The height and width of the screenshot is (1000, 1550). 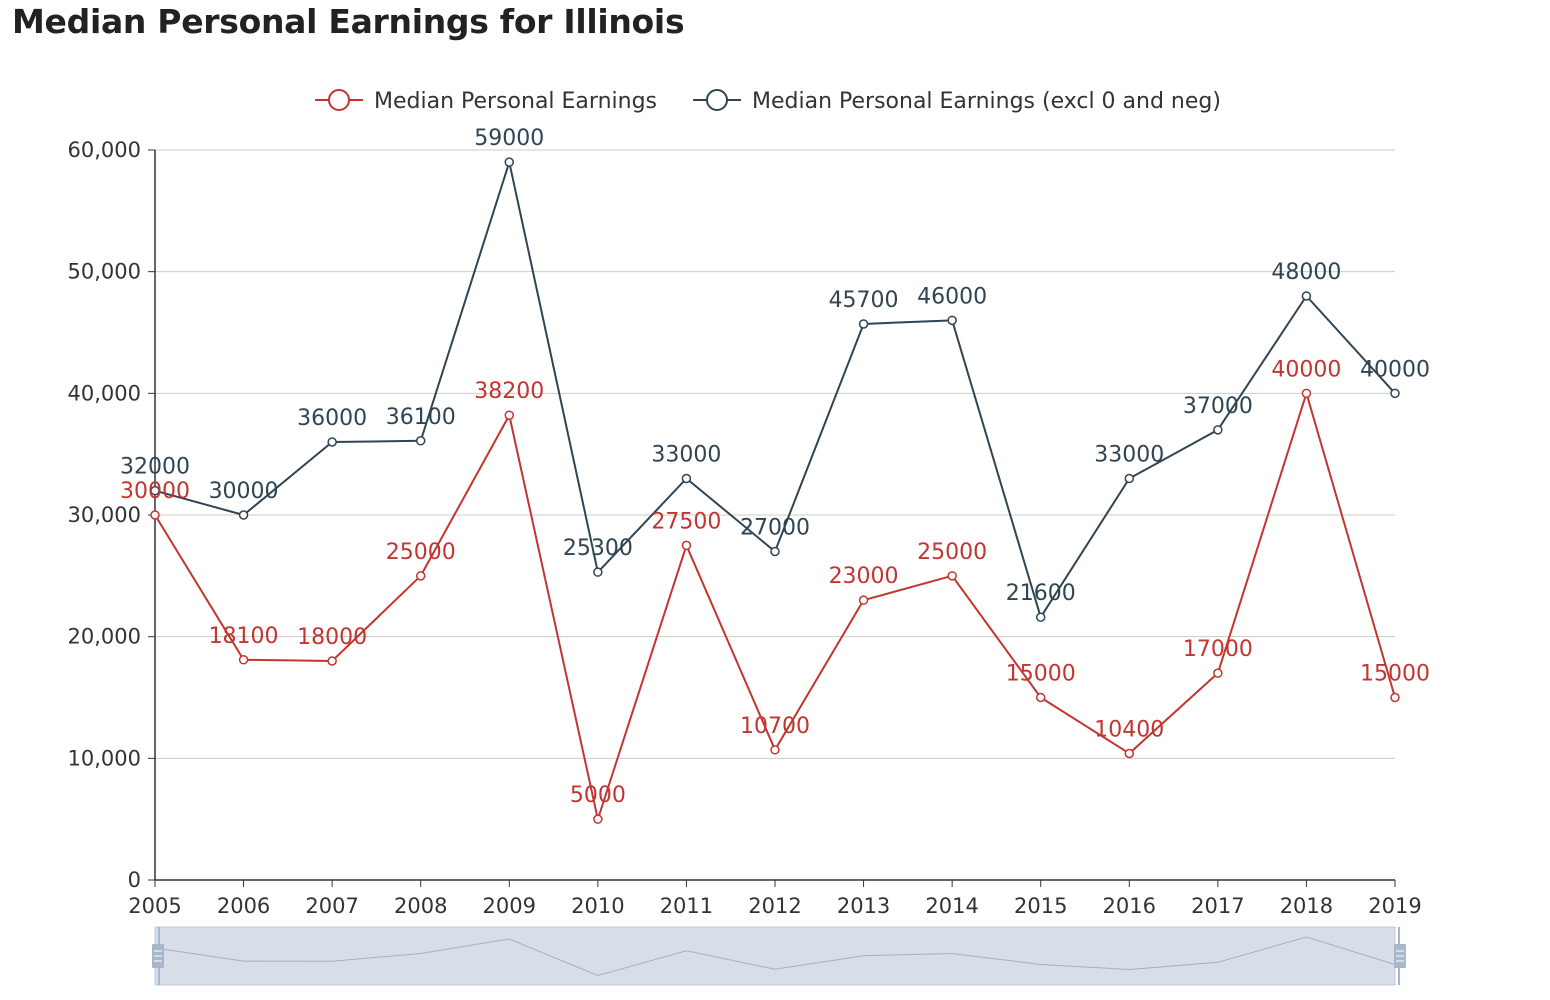 What do you see at coordinates (243, 906) in the screenshot?
I see `x-tick-label: 2006` at bounding box center [243, 906].